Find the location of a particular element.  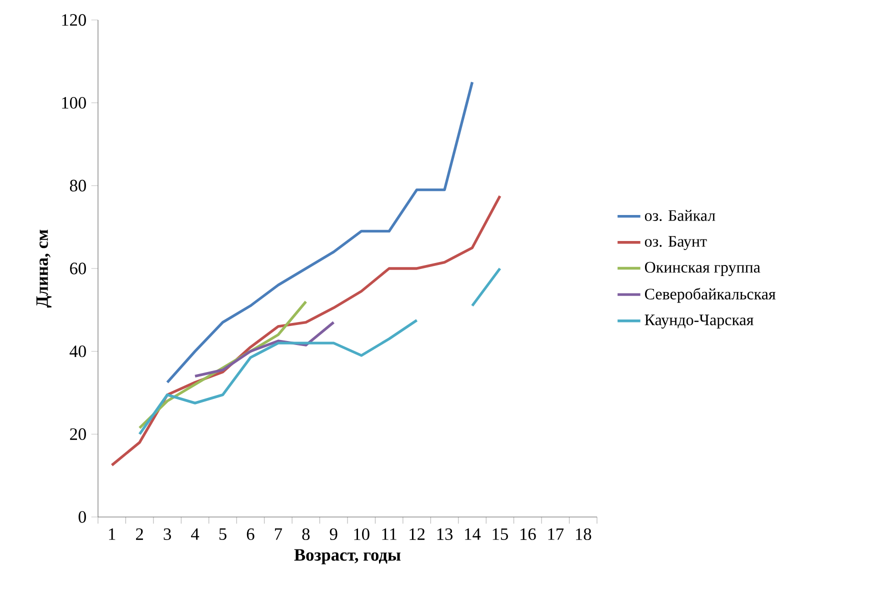

x-tick-label: 11 is located at coordinates (389, 534).